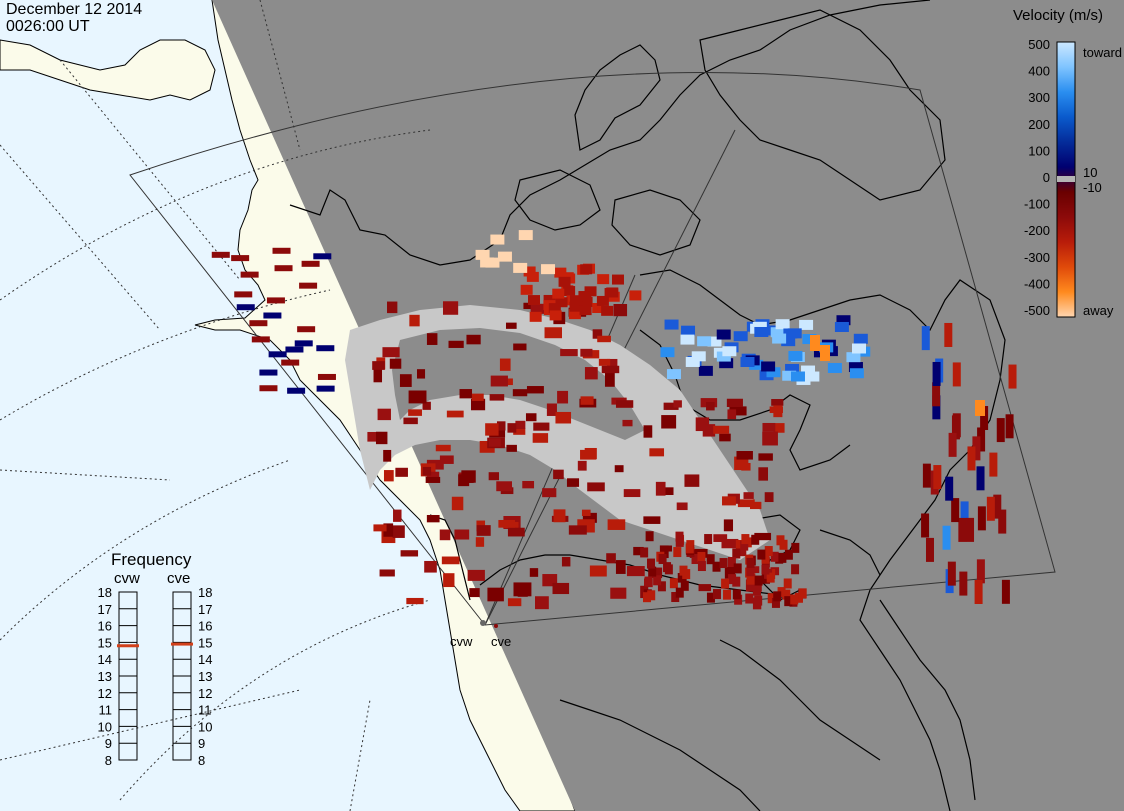 The height and width of the screenshot is (811, 1124). I want to click on velocity-toward-label: toward, so click(1102, 52).